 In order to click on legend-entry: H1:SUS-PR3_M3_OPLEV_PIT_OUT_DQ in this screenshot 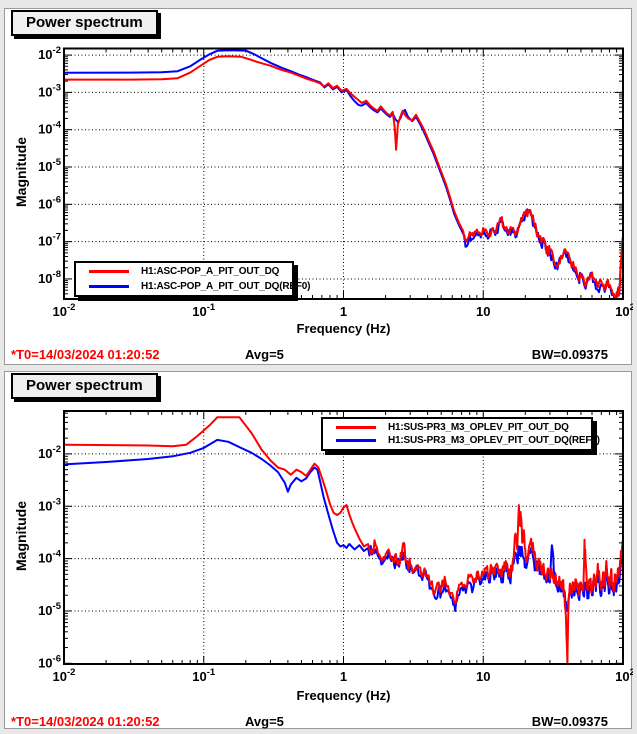, I will do `click(457, 427)`.